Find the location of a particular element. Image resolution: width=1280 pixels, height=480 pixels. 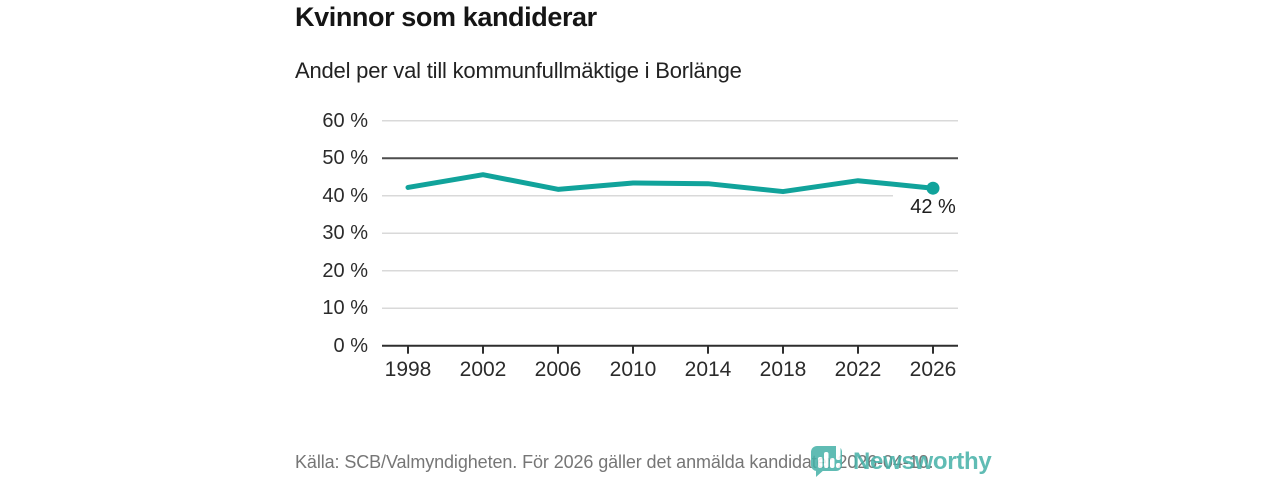

x-axis-tick-label: 2010 is located at coordinates (633, 369).